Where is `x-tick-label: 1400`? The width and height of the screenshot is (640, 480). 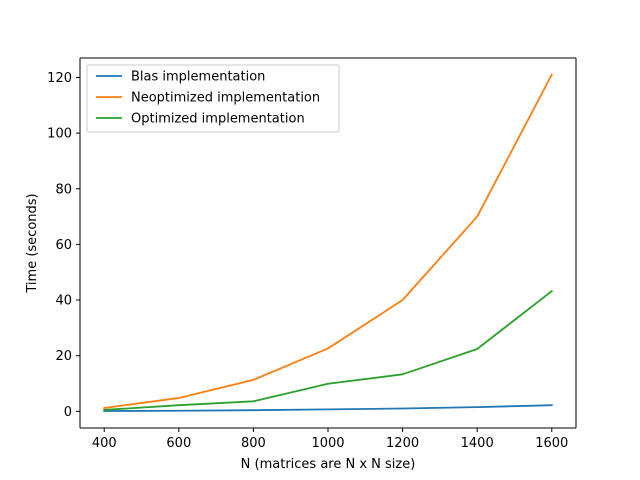
x-tick-label: 1400 is located at coordinates (477, 443).